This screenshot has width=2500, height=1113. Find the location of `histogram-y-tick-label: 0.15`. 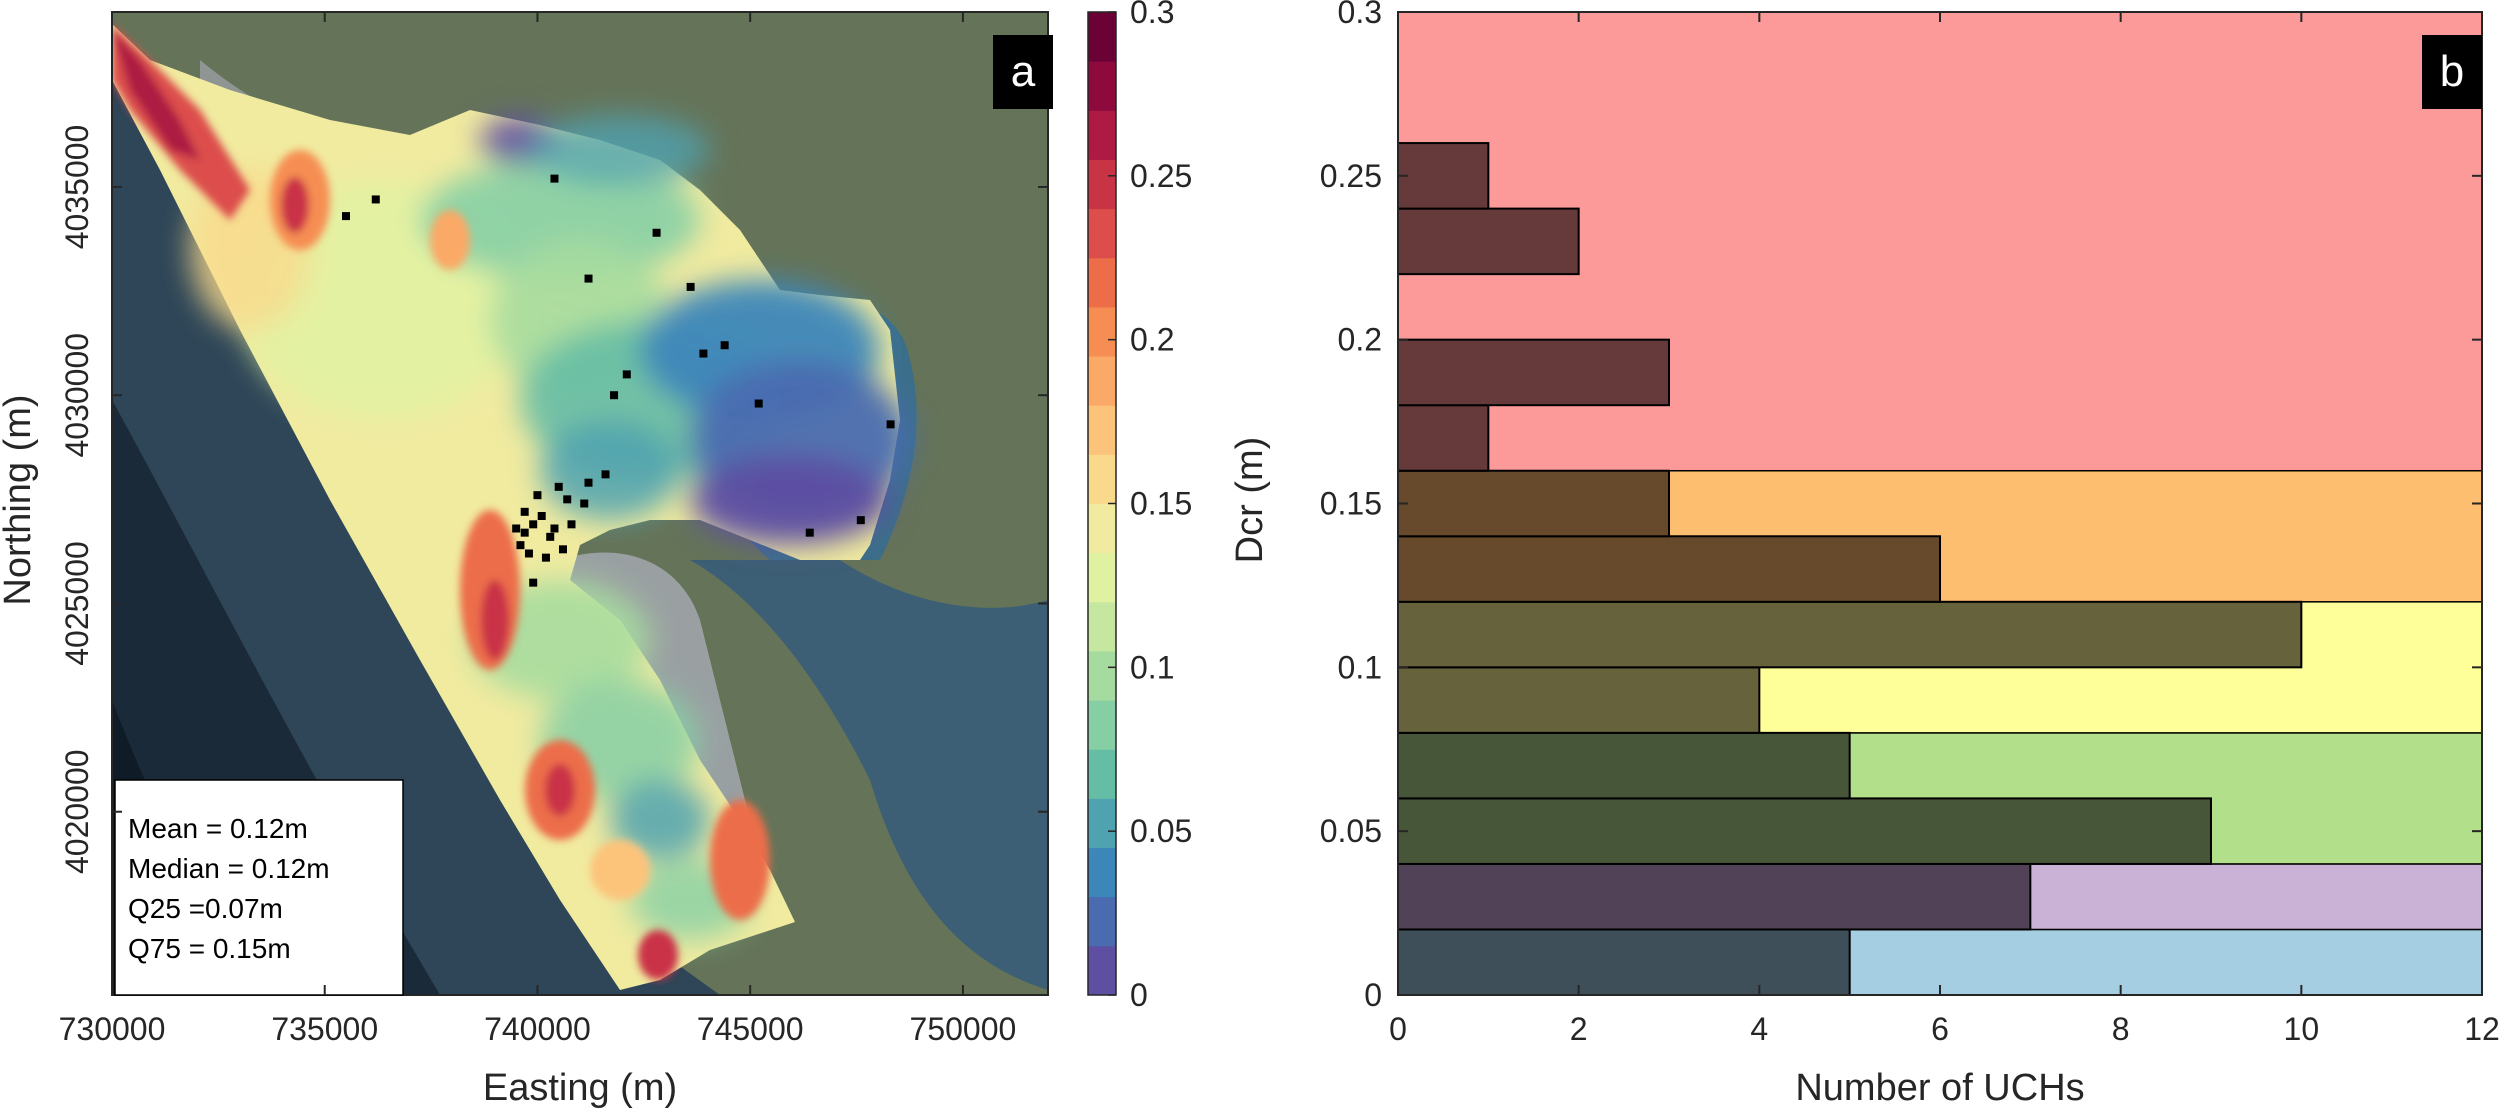

histogram-y-tick-label: 0.15 is located at coordinates (1351, 504).